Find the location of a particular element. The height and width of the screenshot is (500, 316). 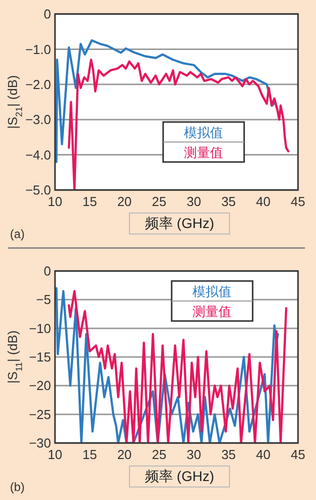

y-tick-label: −15 is located at coordinates (39, 357).